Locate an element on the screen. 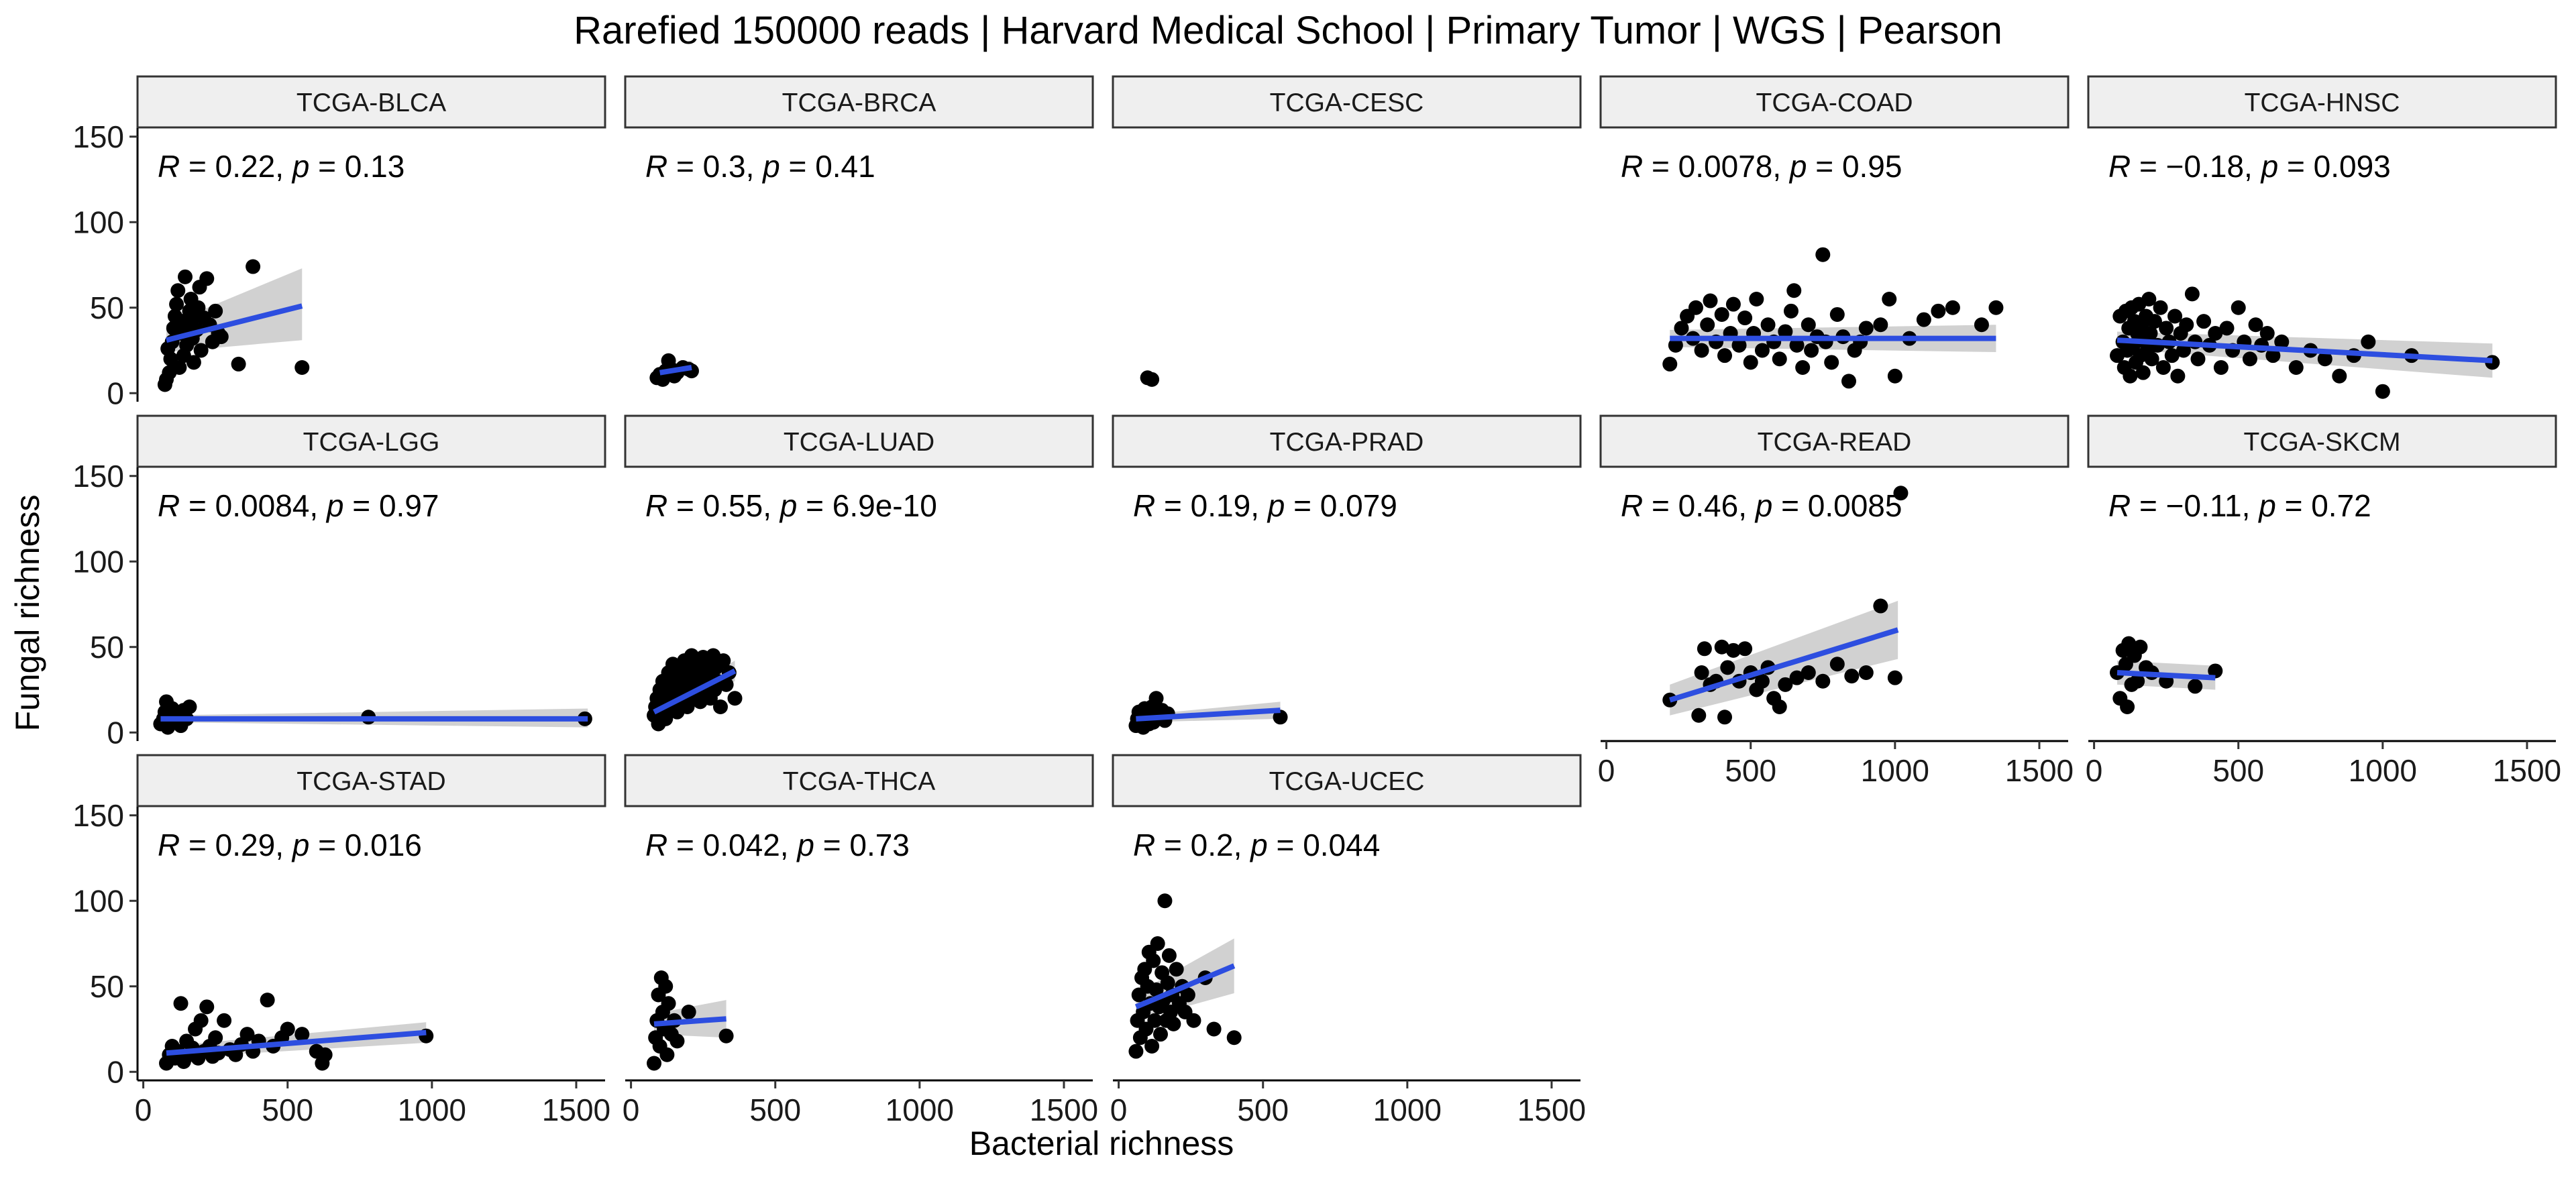  facet-tcga-thca: TCGA-THCA 0 500 1000 1500 R = 0.042, p = 0.73 is located at coordinates (860, 940).